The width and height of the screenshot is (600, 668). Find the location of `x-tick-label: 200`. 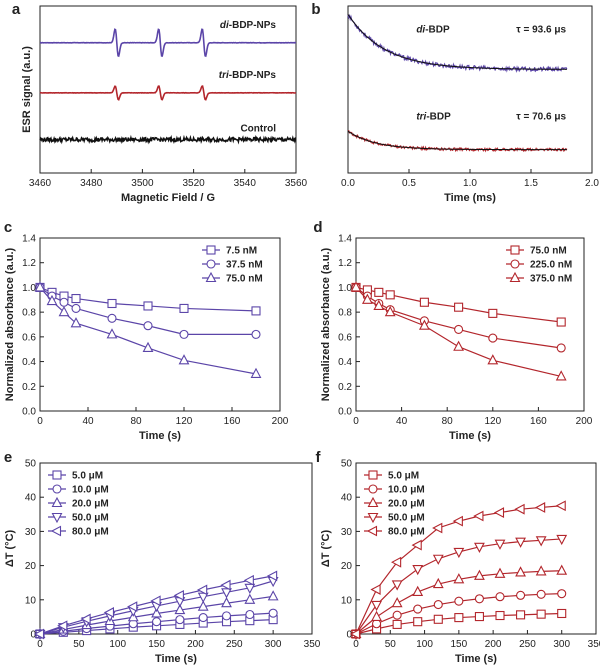

x-tick-label: 200 is located at coordinates (584, 421).